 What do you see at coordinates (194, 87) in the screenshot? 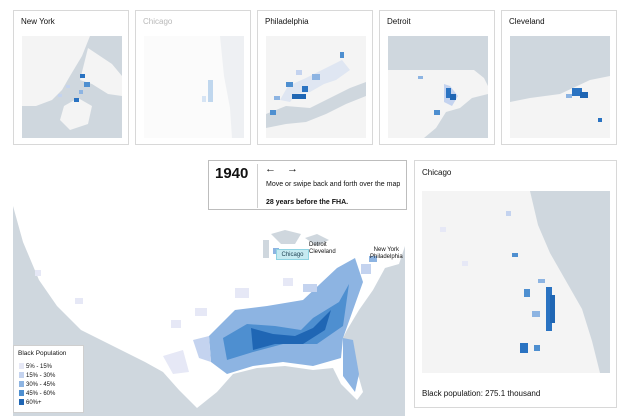
I see `chicago-map-thumbnail` at bounding box center [194, 87].